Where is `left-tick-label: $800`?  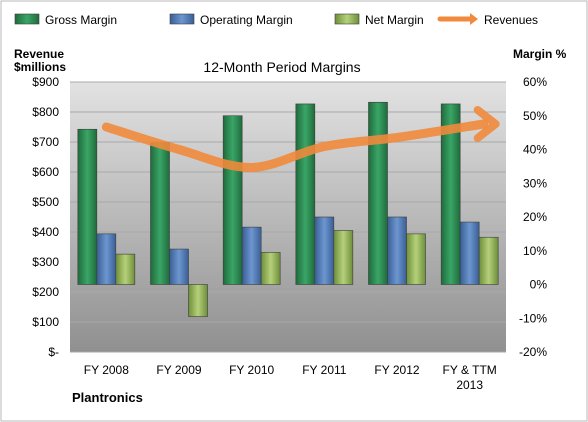
left-tick-label: $800 is located at coordinates (45, 112).